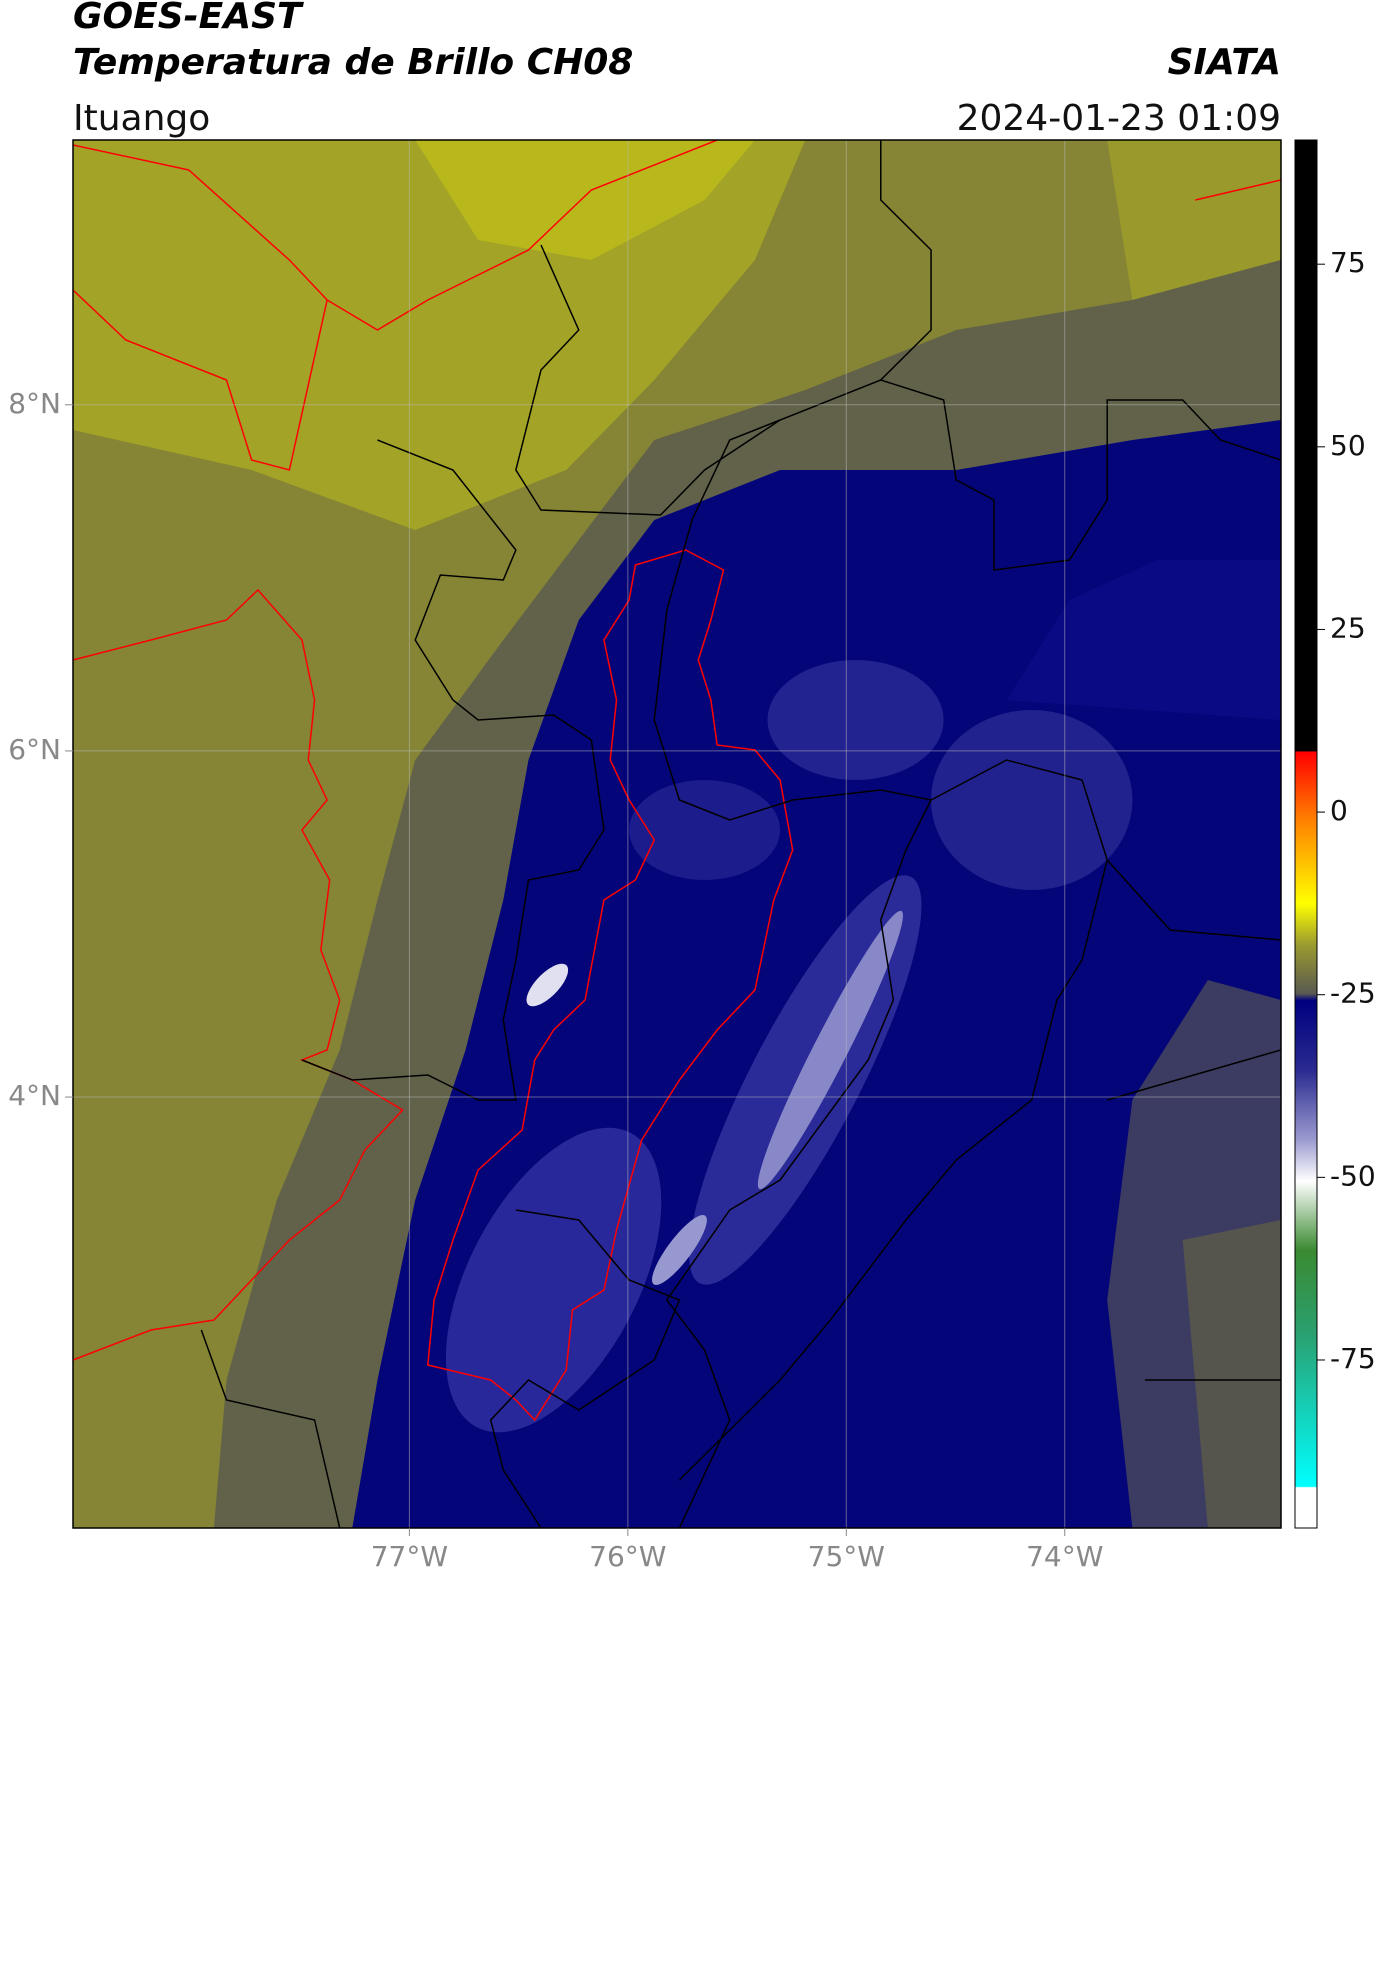  What do you see at coordinates (1064, 1556) in the screenshot?
I see `x-tick-label: 74°W` at bounding box center [1064, 1556].